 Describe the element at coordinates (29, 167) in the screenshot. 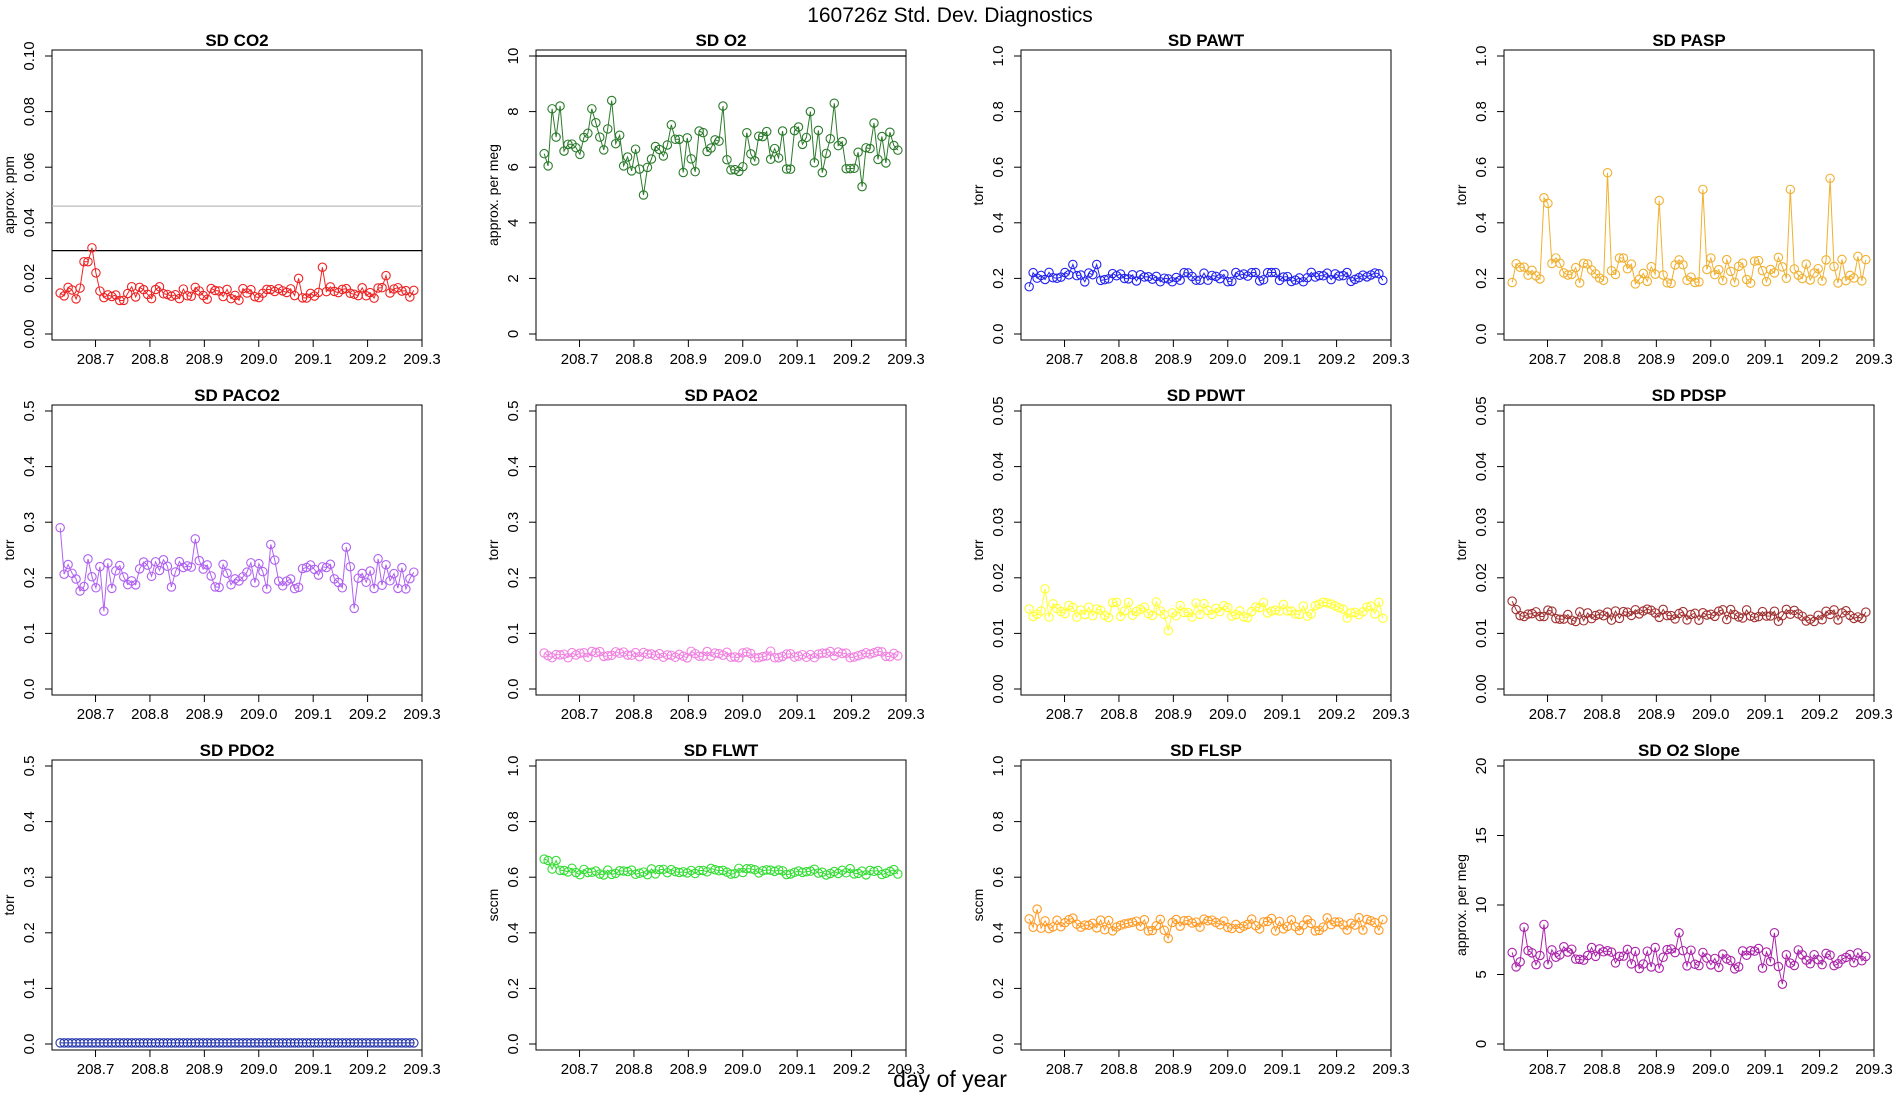

I see `y-tick-label: 0.06` at that location.